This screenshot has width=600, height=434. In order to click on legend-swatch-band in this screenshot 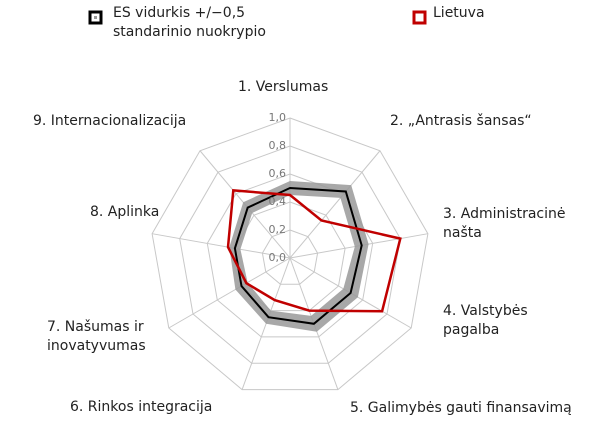, I will do `click(95, 17)`.